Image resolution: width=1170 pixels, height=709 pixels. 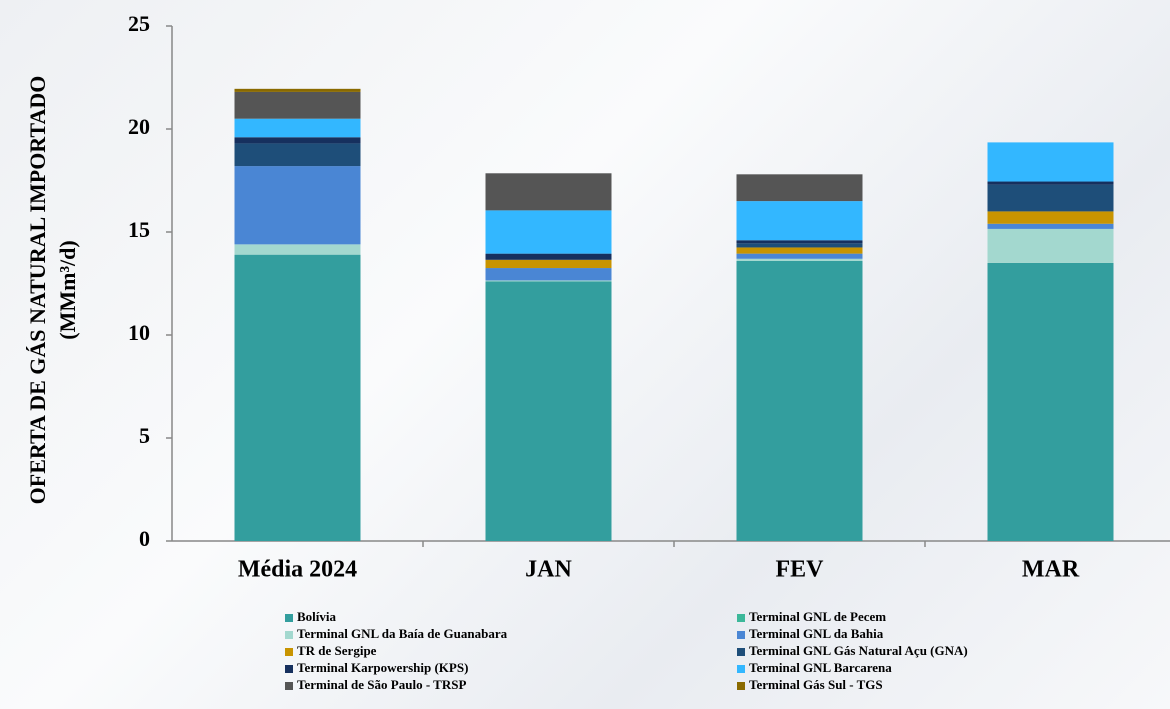 What do you see at coordinates (144, 435) in the screenshot?
I see `y-tick-label: 5` at bounding box center [144, 435].